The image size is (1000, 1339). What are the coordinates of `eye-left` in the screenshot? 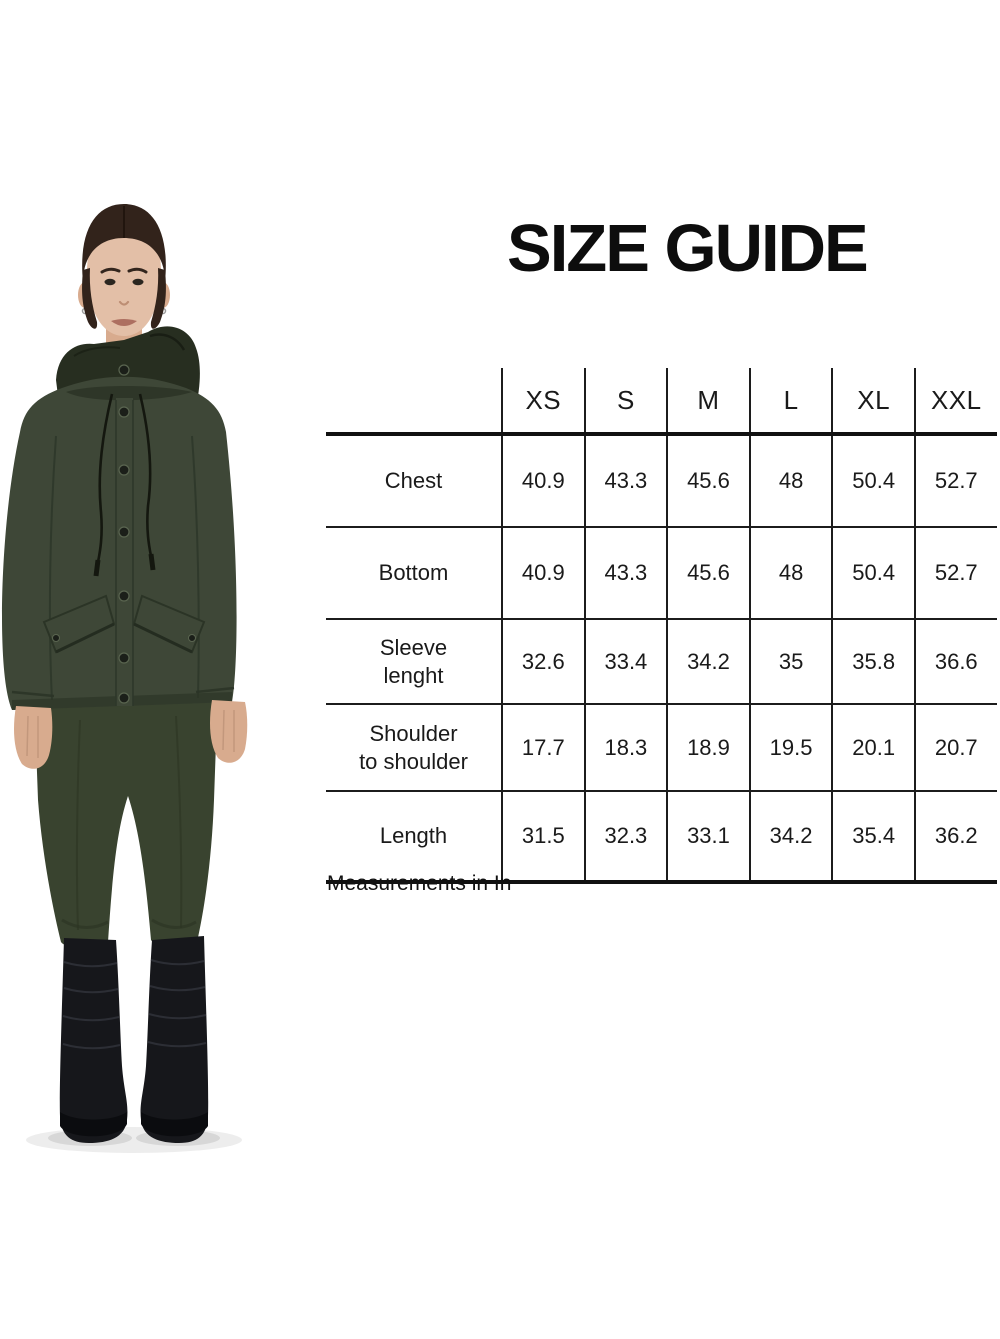 It's located at (110, 282).